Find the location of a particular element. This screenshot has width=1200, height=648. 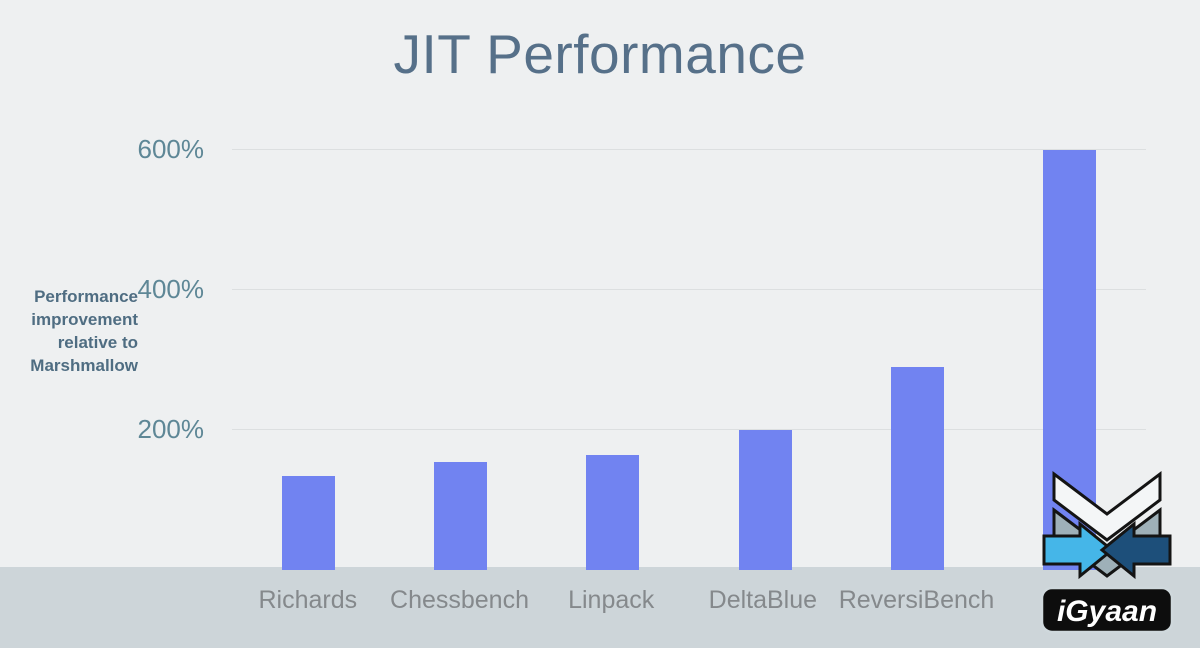

bar-deltablue is located at coordinates (765, 500).